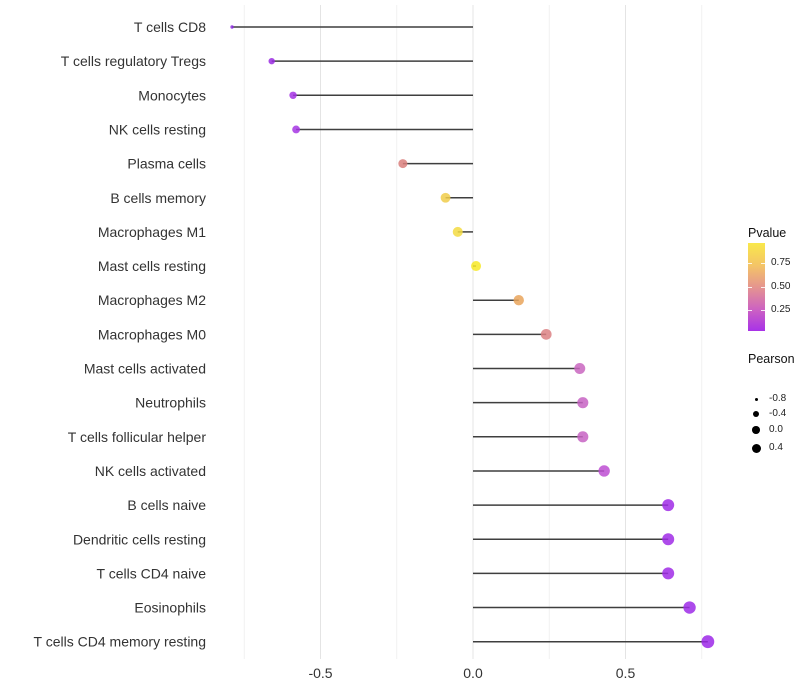 This screenshot has height=700, width=800. I want to click on y-axis-category-label: Monocytes, so click(172, 95).